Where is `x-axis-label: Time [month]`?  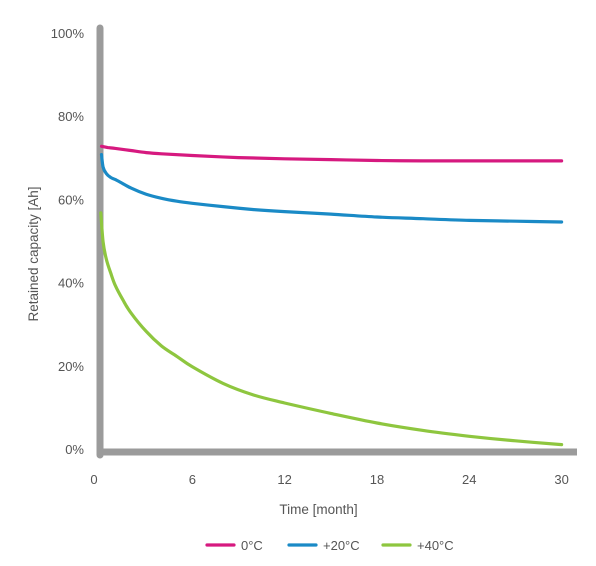
x-axis-label: Time [month] is located at coordinates (318, 509).